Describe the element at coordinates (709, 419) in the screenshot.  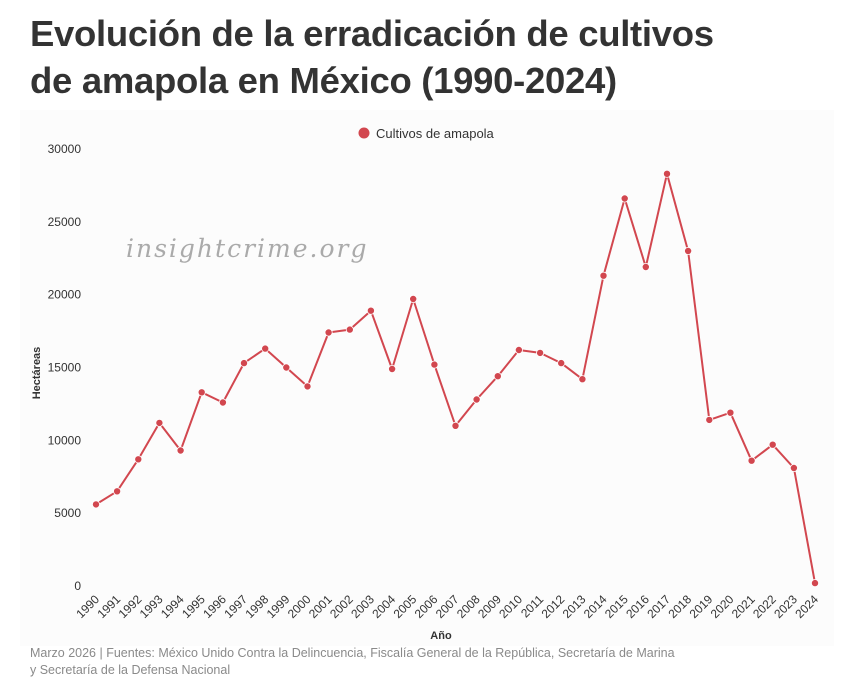
I see `data-point-2019` at that location.